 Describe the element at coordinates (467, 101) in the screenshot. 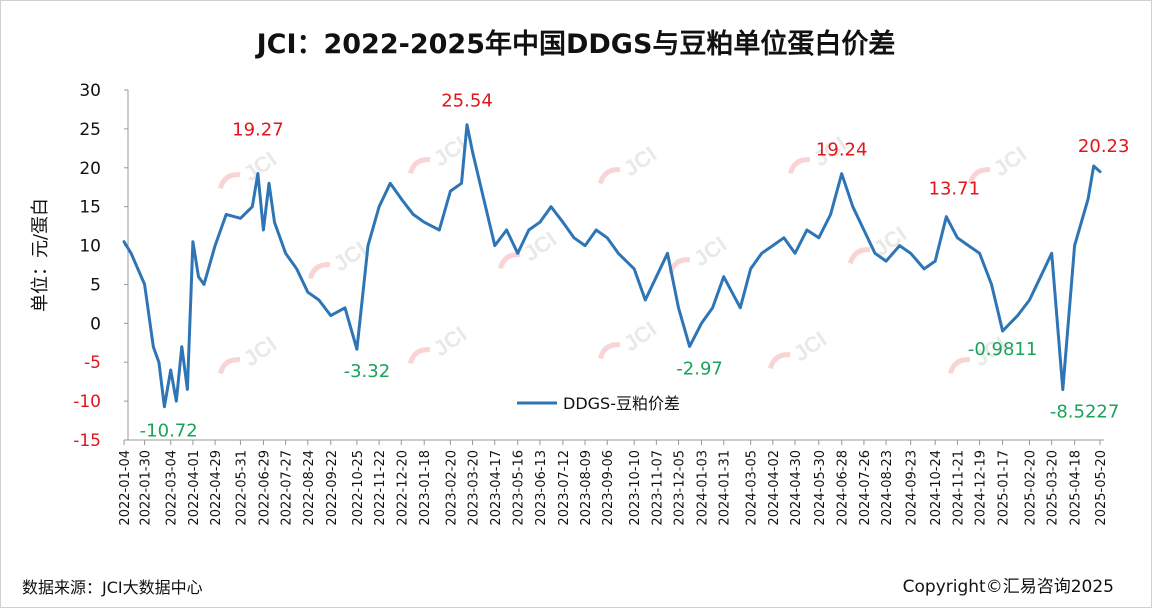

I see `data-label: 25.54` at that location.